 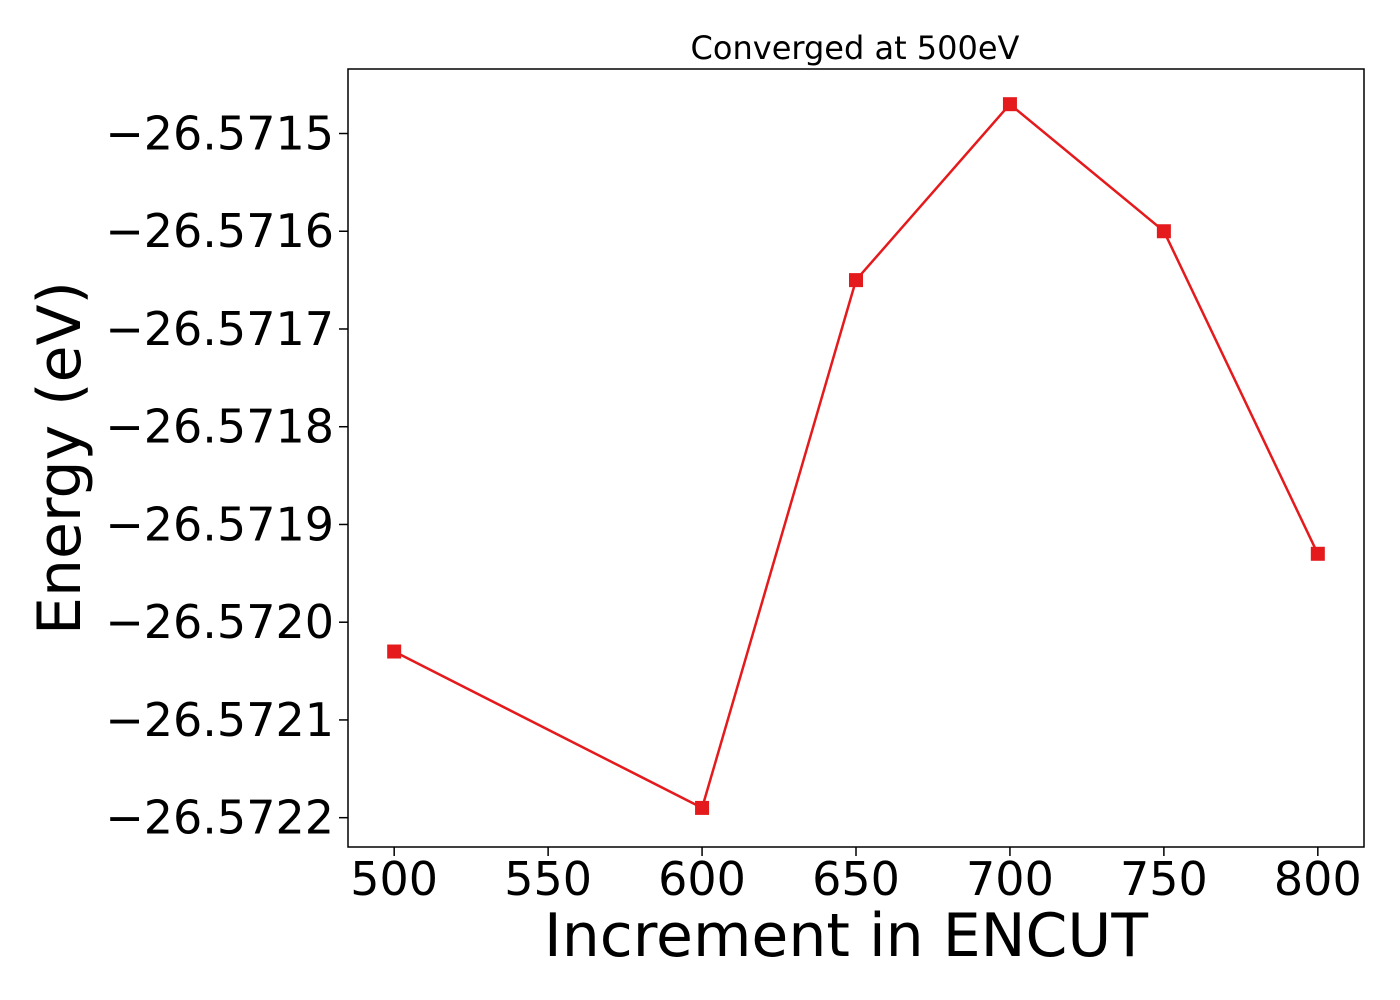 What do you see at coordinates (219, 427) in the screenshot?
I see `y-tick-label: −26.5718` at bounding box center [219, 427].